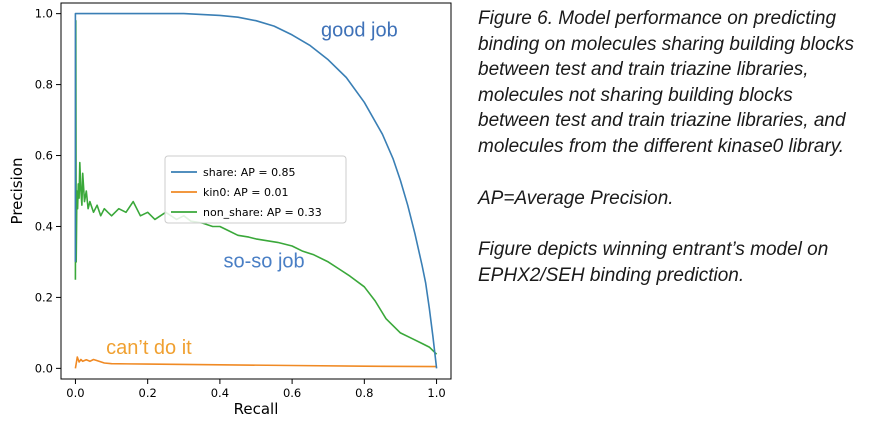  I want to click on x-axis-label: Recall, so click(256, 409).